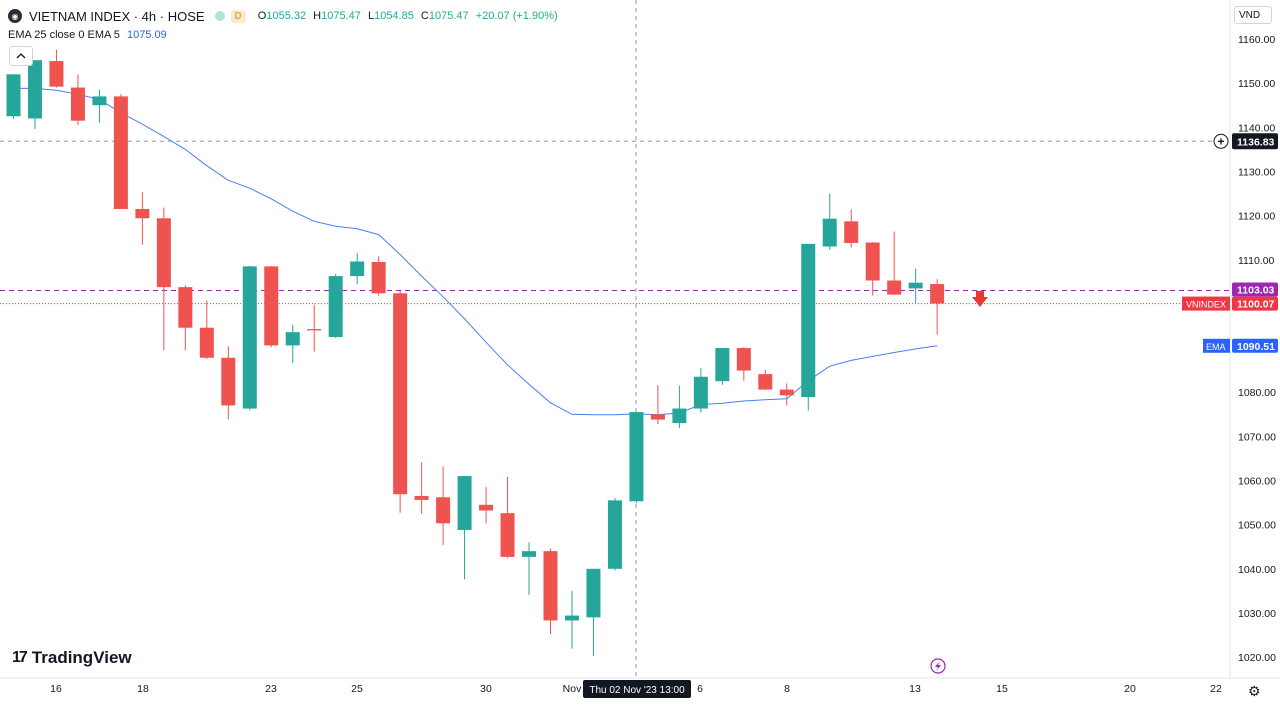  Describe the element at coordinates (1256, 172) in the screenshot. I see `price-tick-label: 1130.00` at that location.